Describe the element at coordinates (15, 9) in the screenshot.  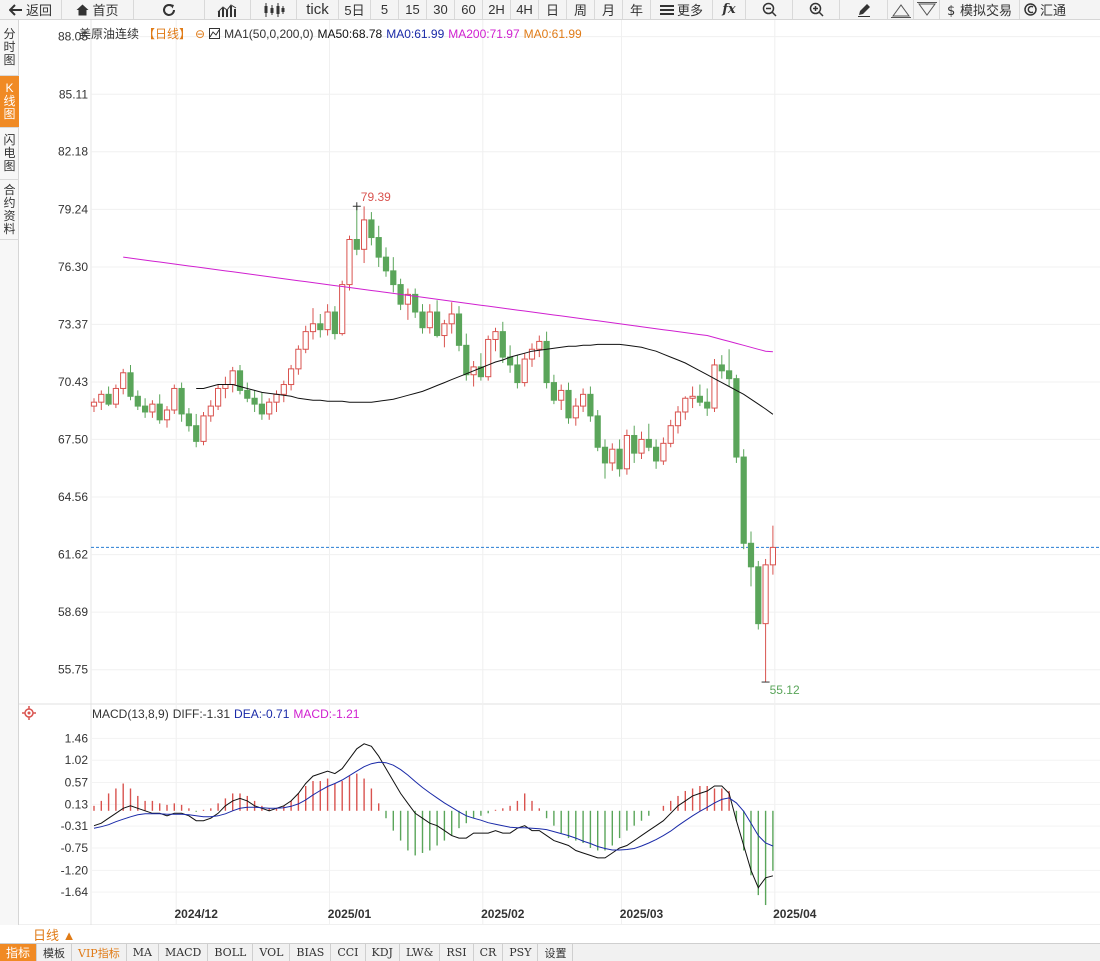
I see `back-arrow-icon` at that location.